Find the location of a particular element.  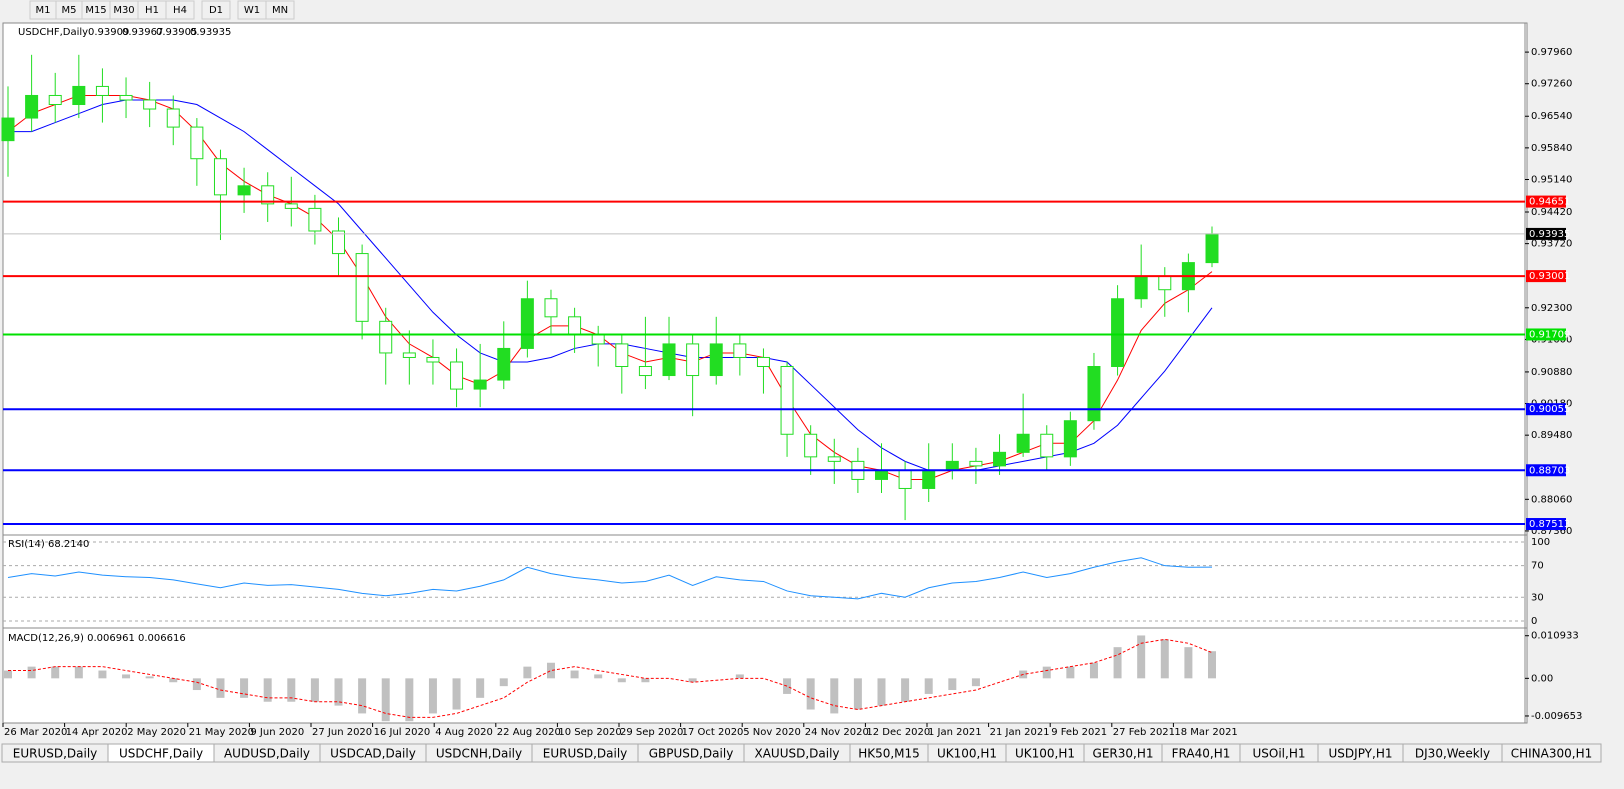

timeframe-label: M15 is located at coordinates (95, 10).